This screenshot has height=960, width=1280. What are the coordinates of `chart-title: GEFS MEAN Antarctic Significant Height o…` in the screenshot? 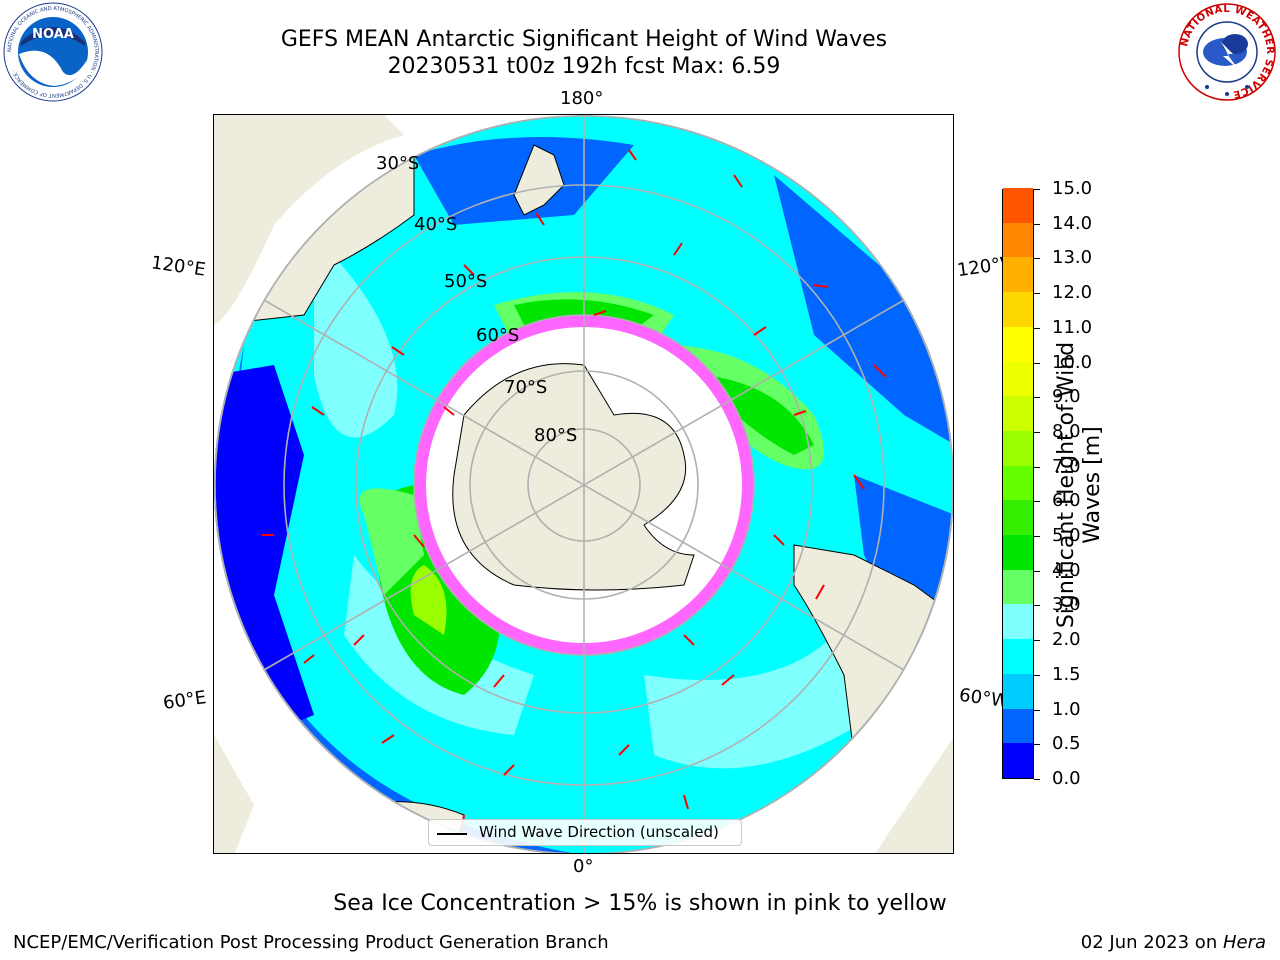 It's located at (584, 39).